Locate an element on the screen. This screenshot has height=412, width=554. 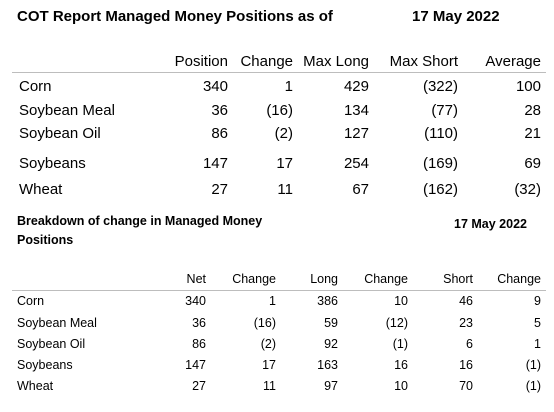
cell: (32) is located at coordinates (527, 189).